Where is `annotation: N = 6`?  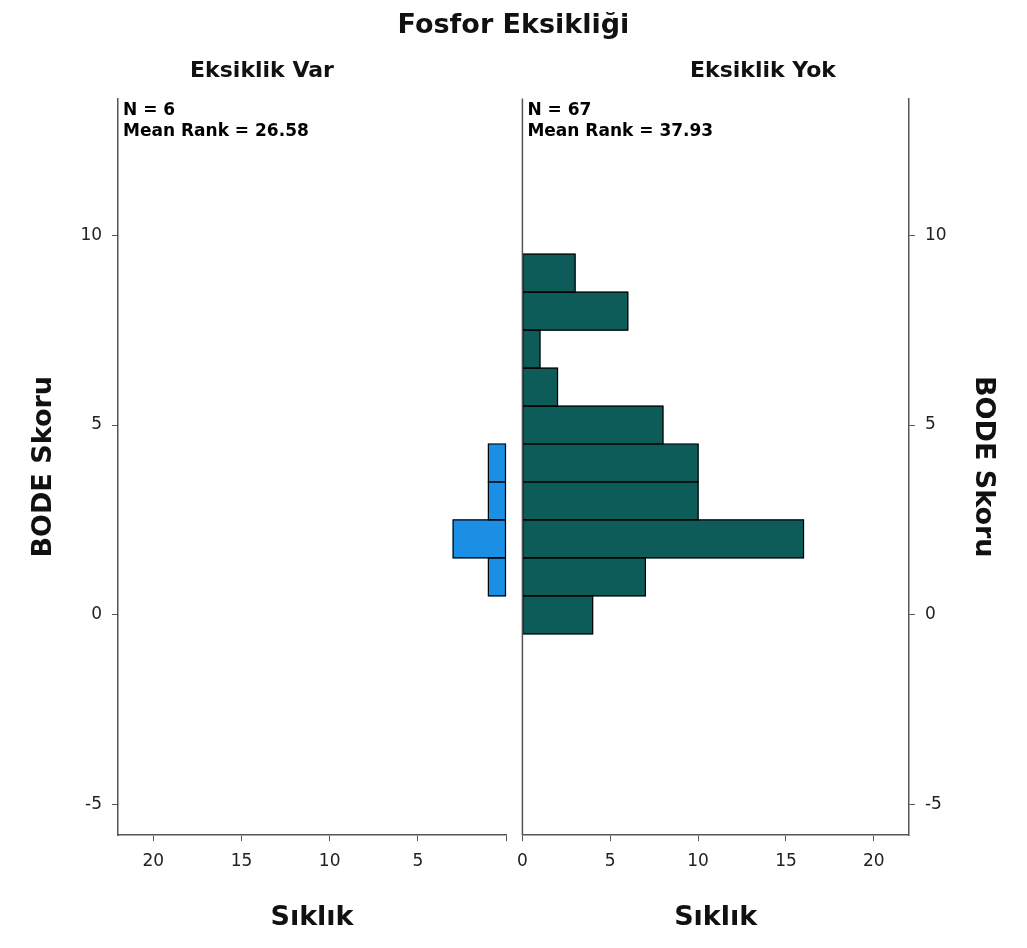 annotation: N = 6 is located at coordinates (149, 109).